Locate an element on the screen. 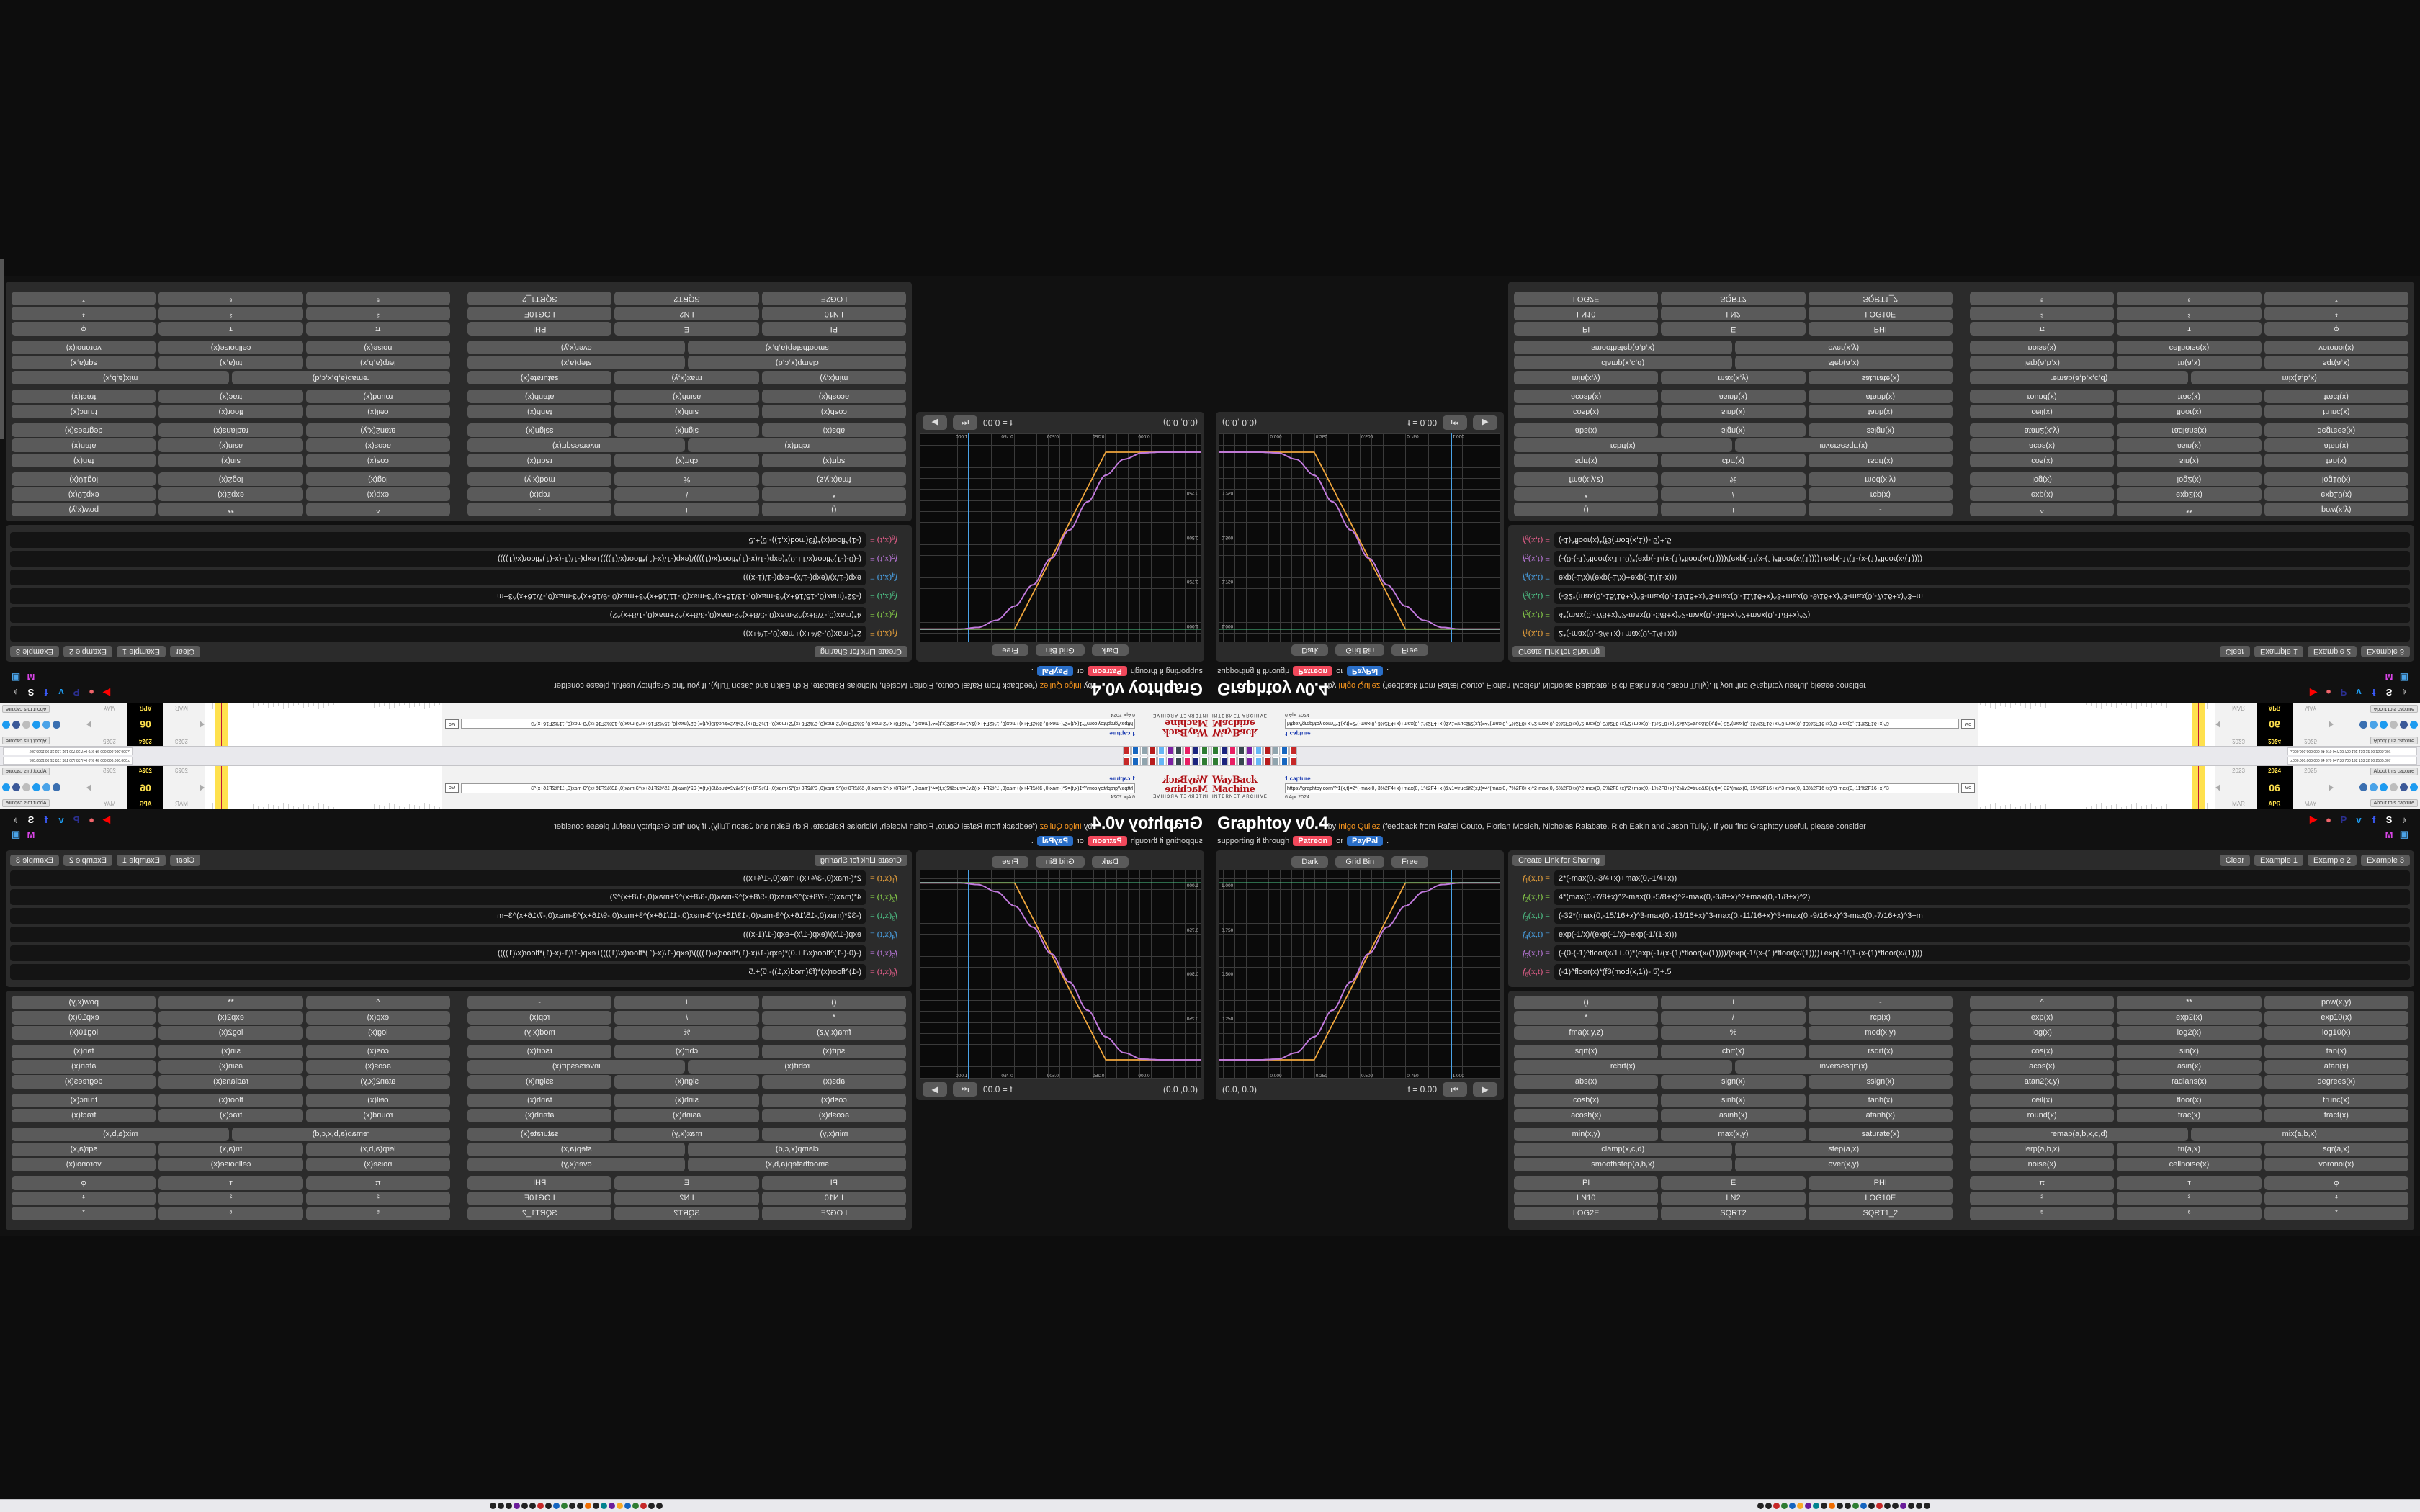 The height and width of the screenshot is (1512, 2420). patreon-icon: ● is located at coordinates (2328, 819).